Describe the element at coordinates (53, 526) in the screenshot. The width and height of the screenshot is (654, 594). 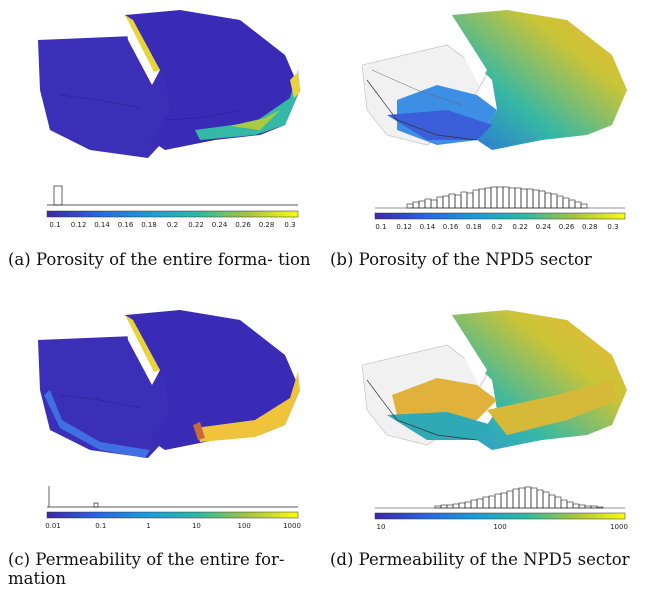
I see `colorbar-tick-label: 0.01` at that location.